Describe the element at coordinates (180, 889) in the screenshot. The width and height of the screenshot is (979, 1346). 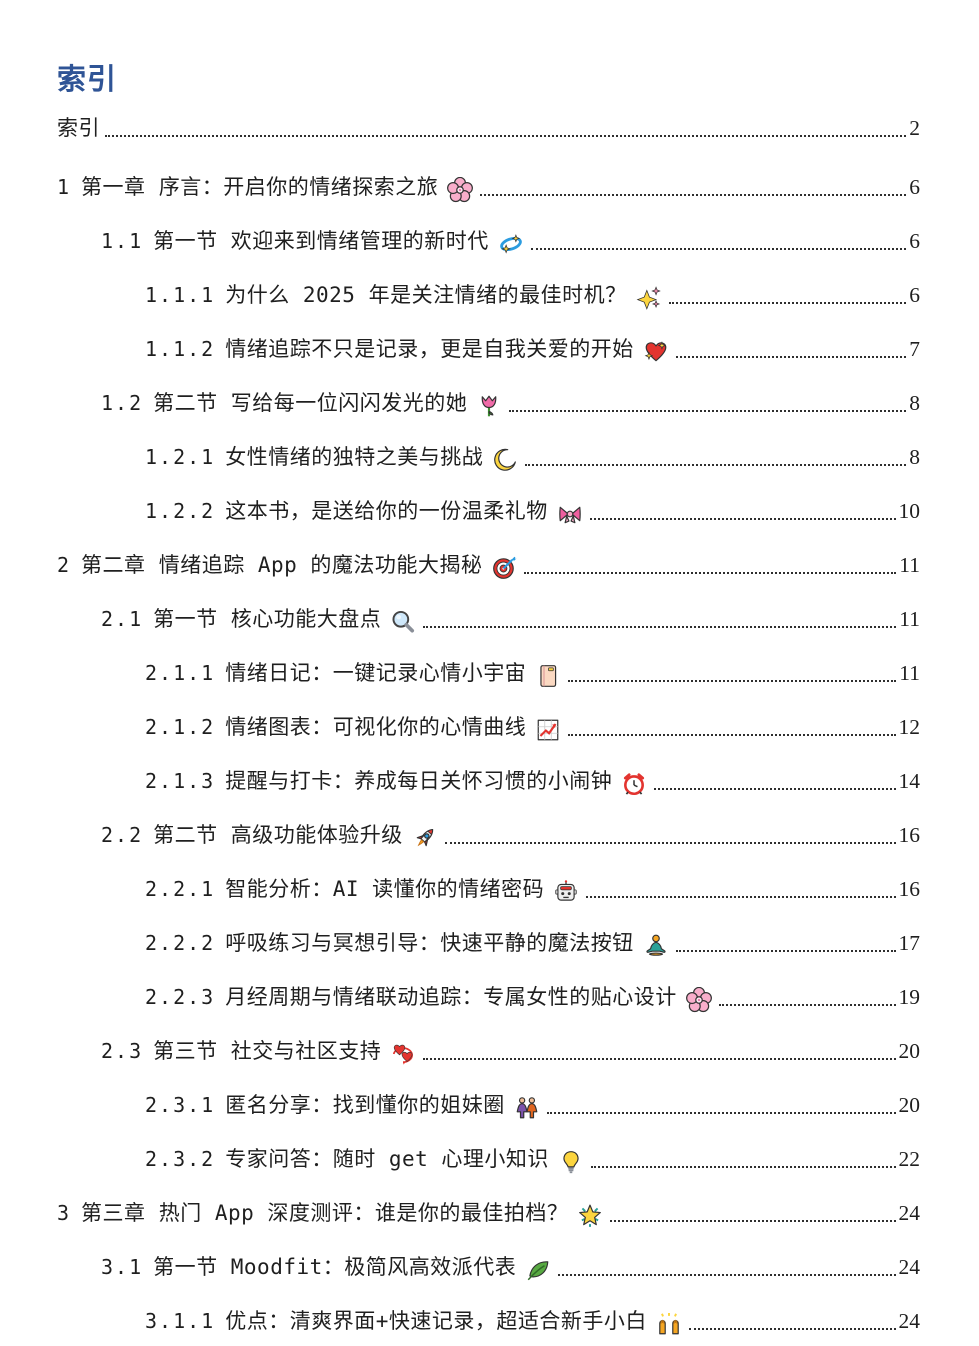
I see `entry-number: 2.2.1` at that location.